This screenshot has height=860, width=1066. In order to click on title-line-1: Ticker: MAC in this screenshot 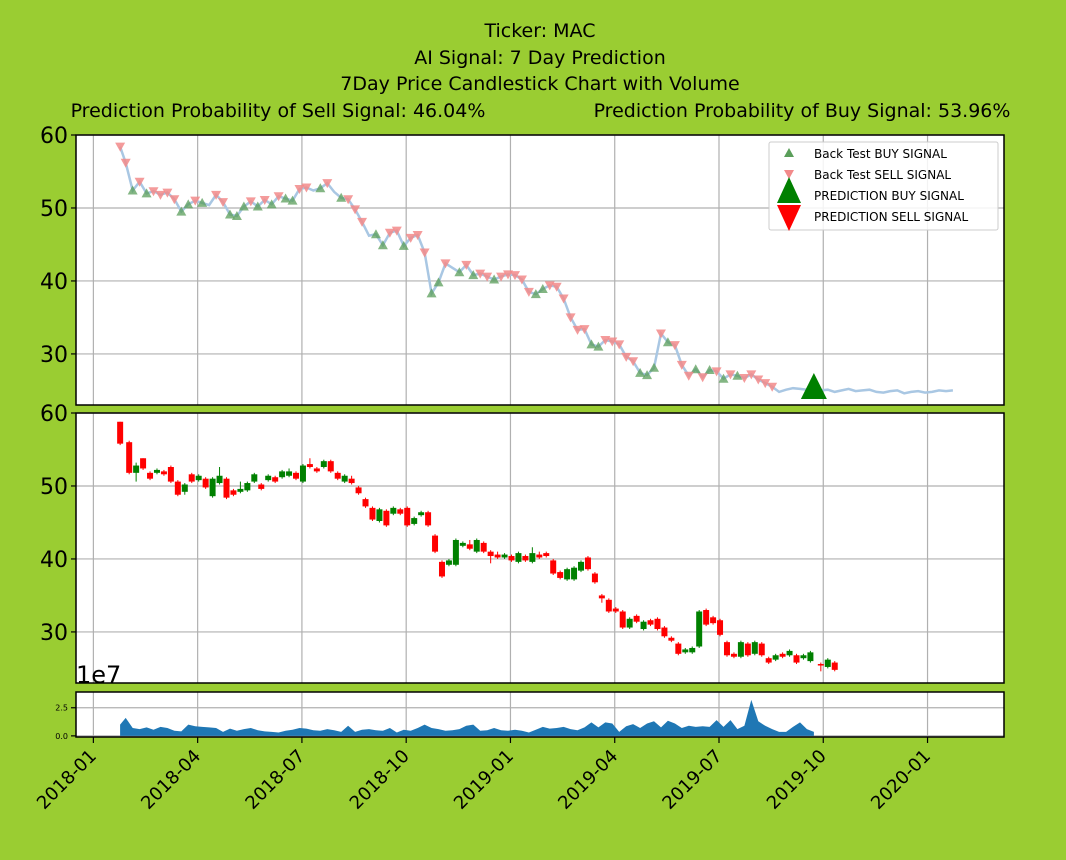, I will do `click(539, 31)`.